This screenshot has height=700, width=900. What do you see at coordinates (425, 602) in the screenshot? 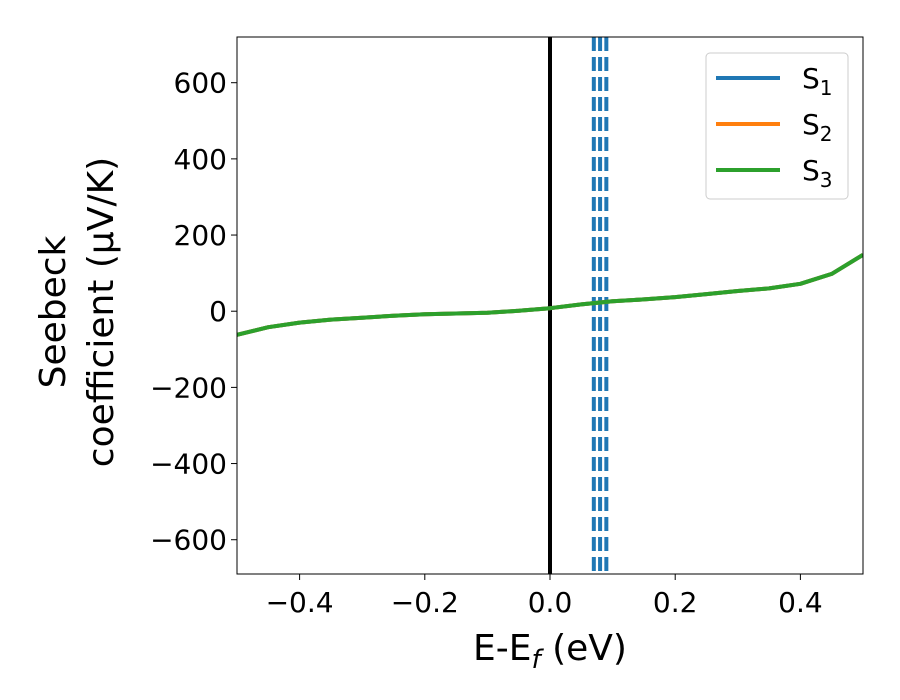
I see `x-tick-label: −0.2` at bounding box center [425, 602].